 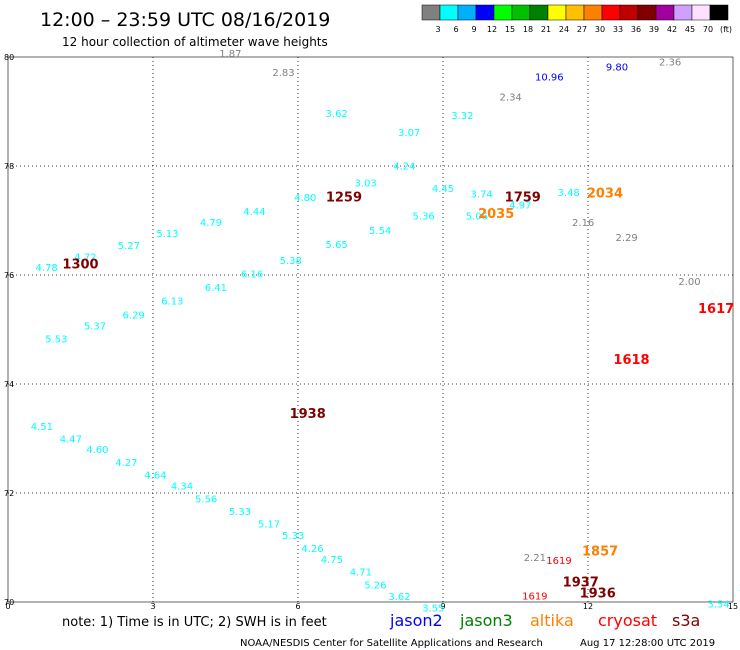 I want to click on y-tick-label: 74, so click(x=9, y=384).